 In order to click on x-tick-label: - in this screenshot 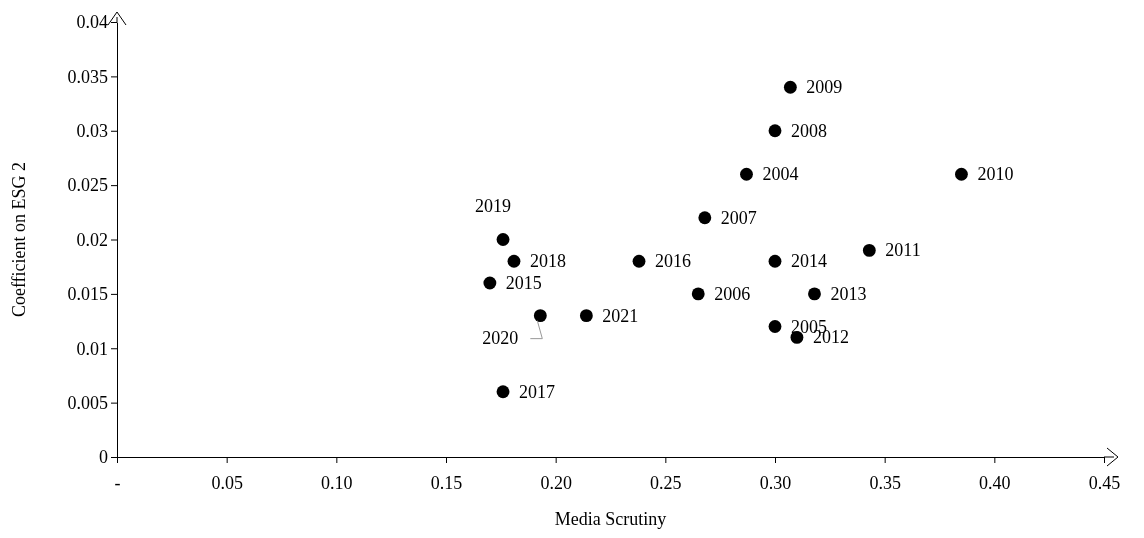, I will do `click(117, 483)`.